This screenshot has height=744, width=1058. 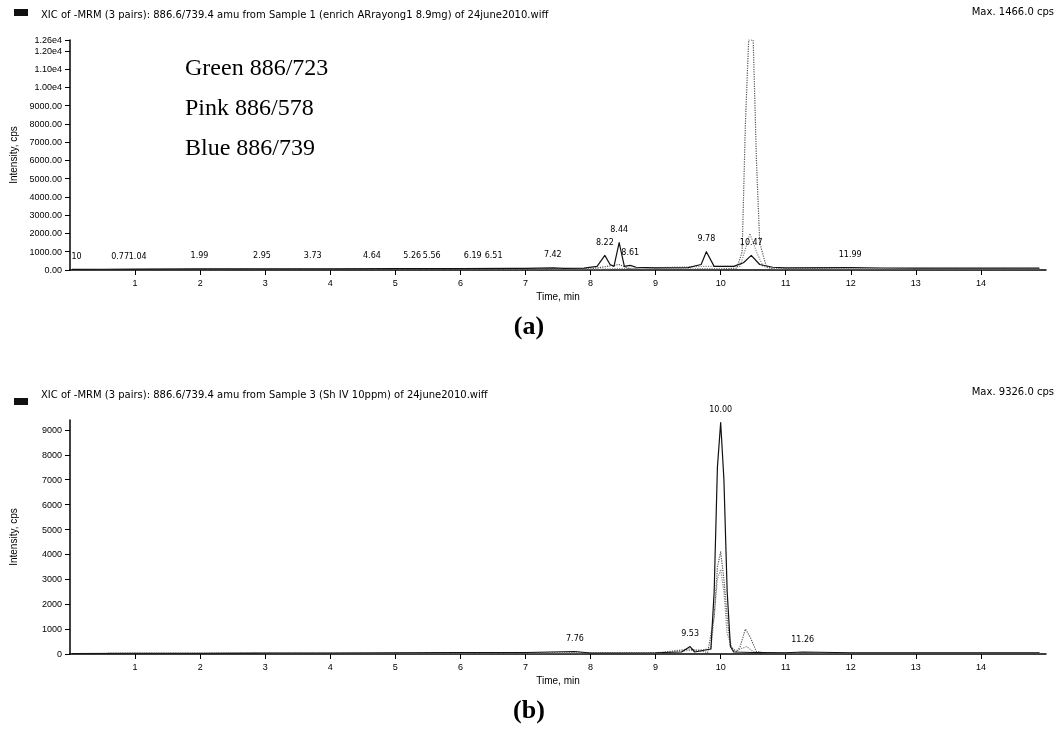 What do you see at coordinates (59, 654) in the screenshot?
I see `y-tick-label: 0` at bounding box center [59, 654].